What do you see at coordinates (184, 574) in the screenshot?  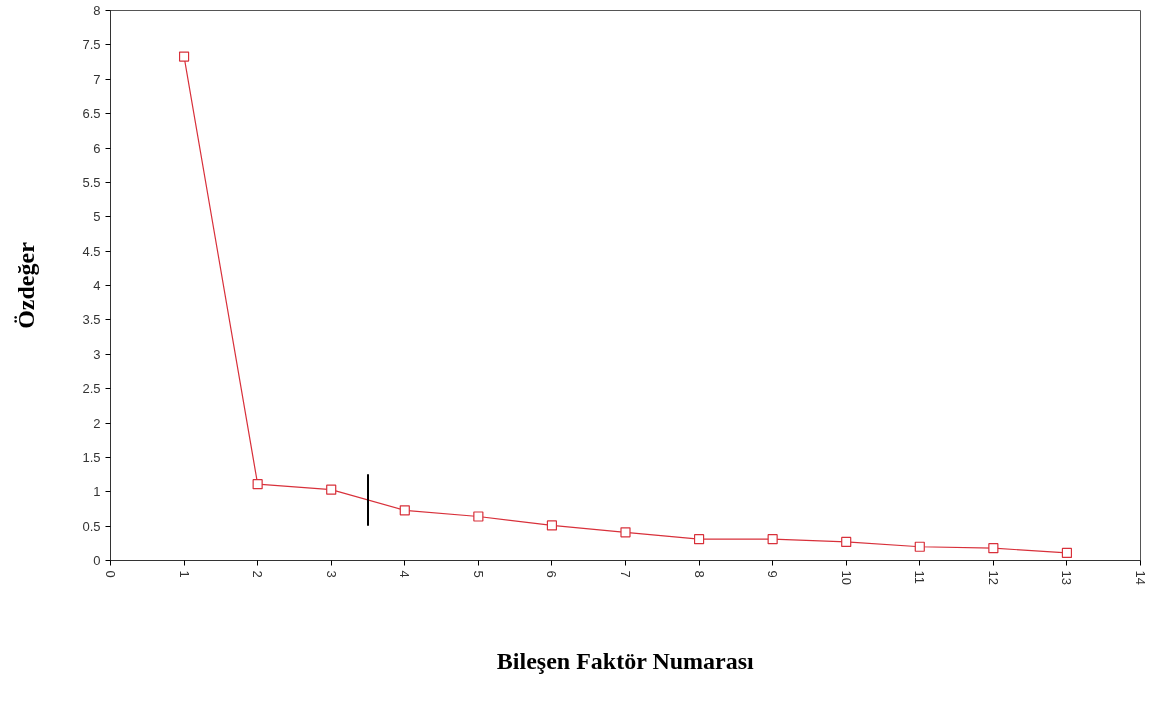 I see `x-tick-label: 1` at bounding box center [184, 574].